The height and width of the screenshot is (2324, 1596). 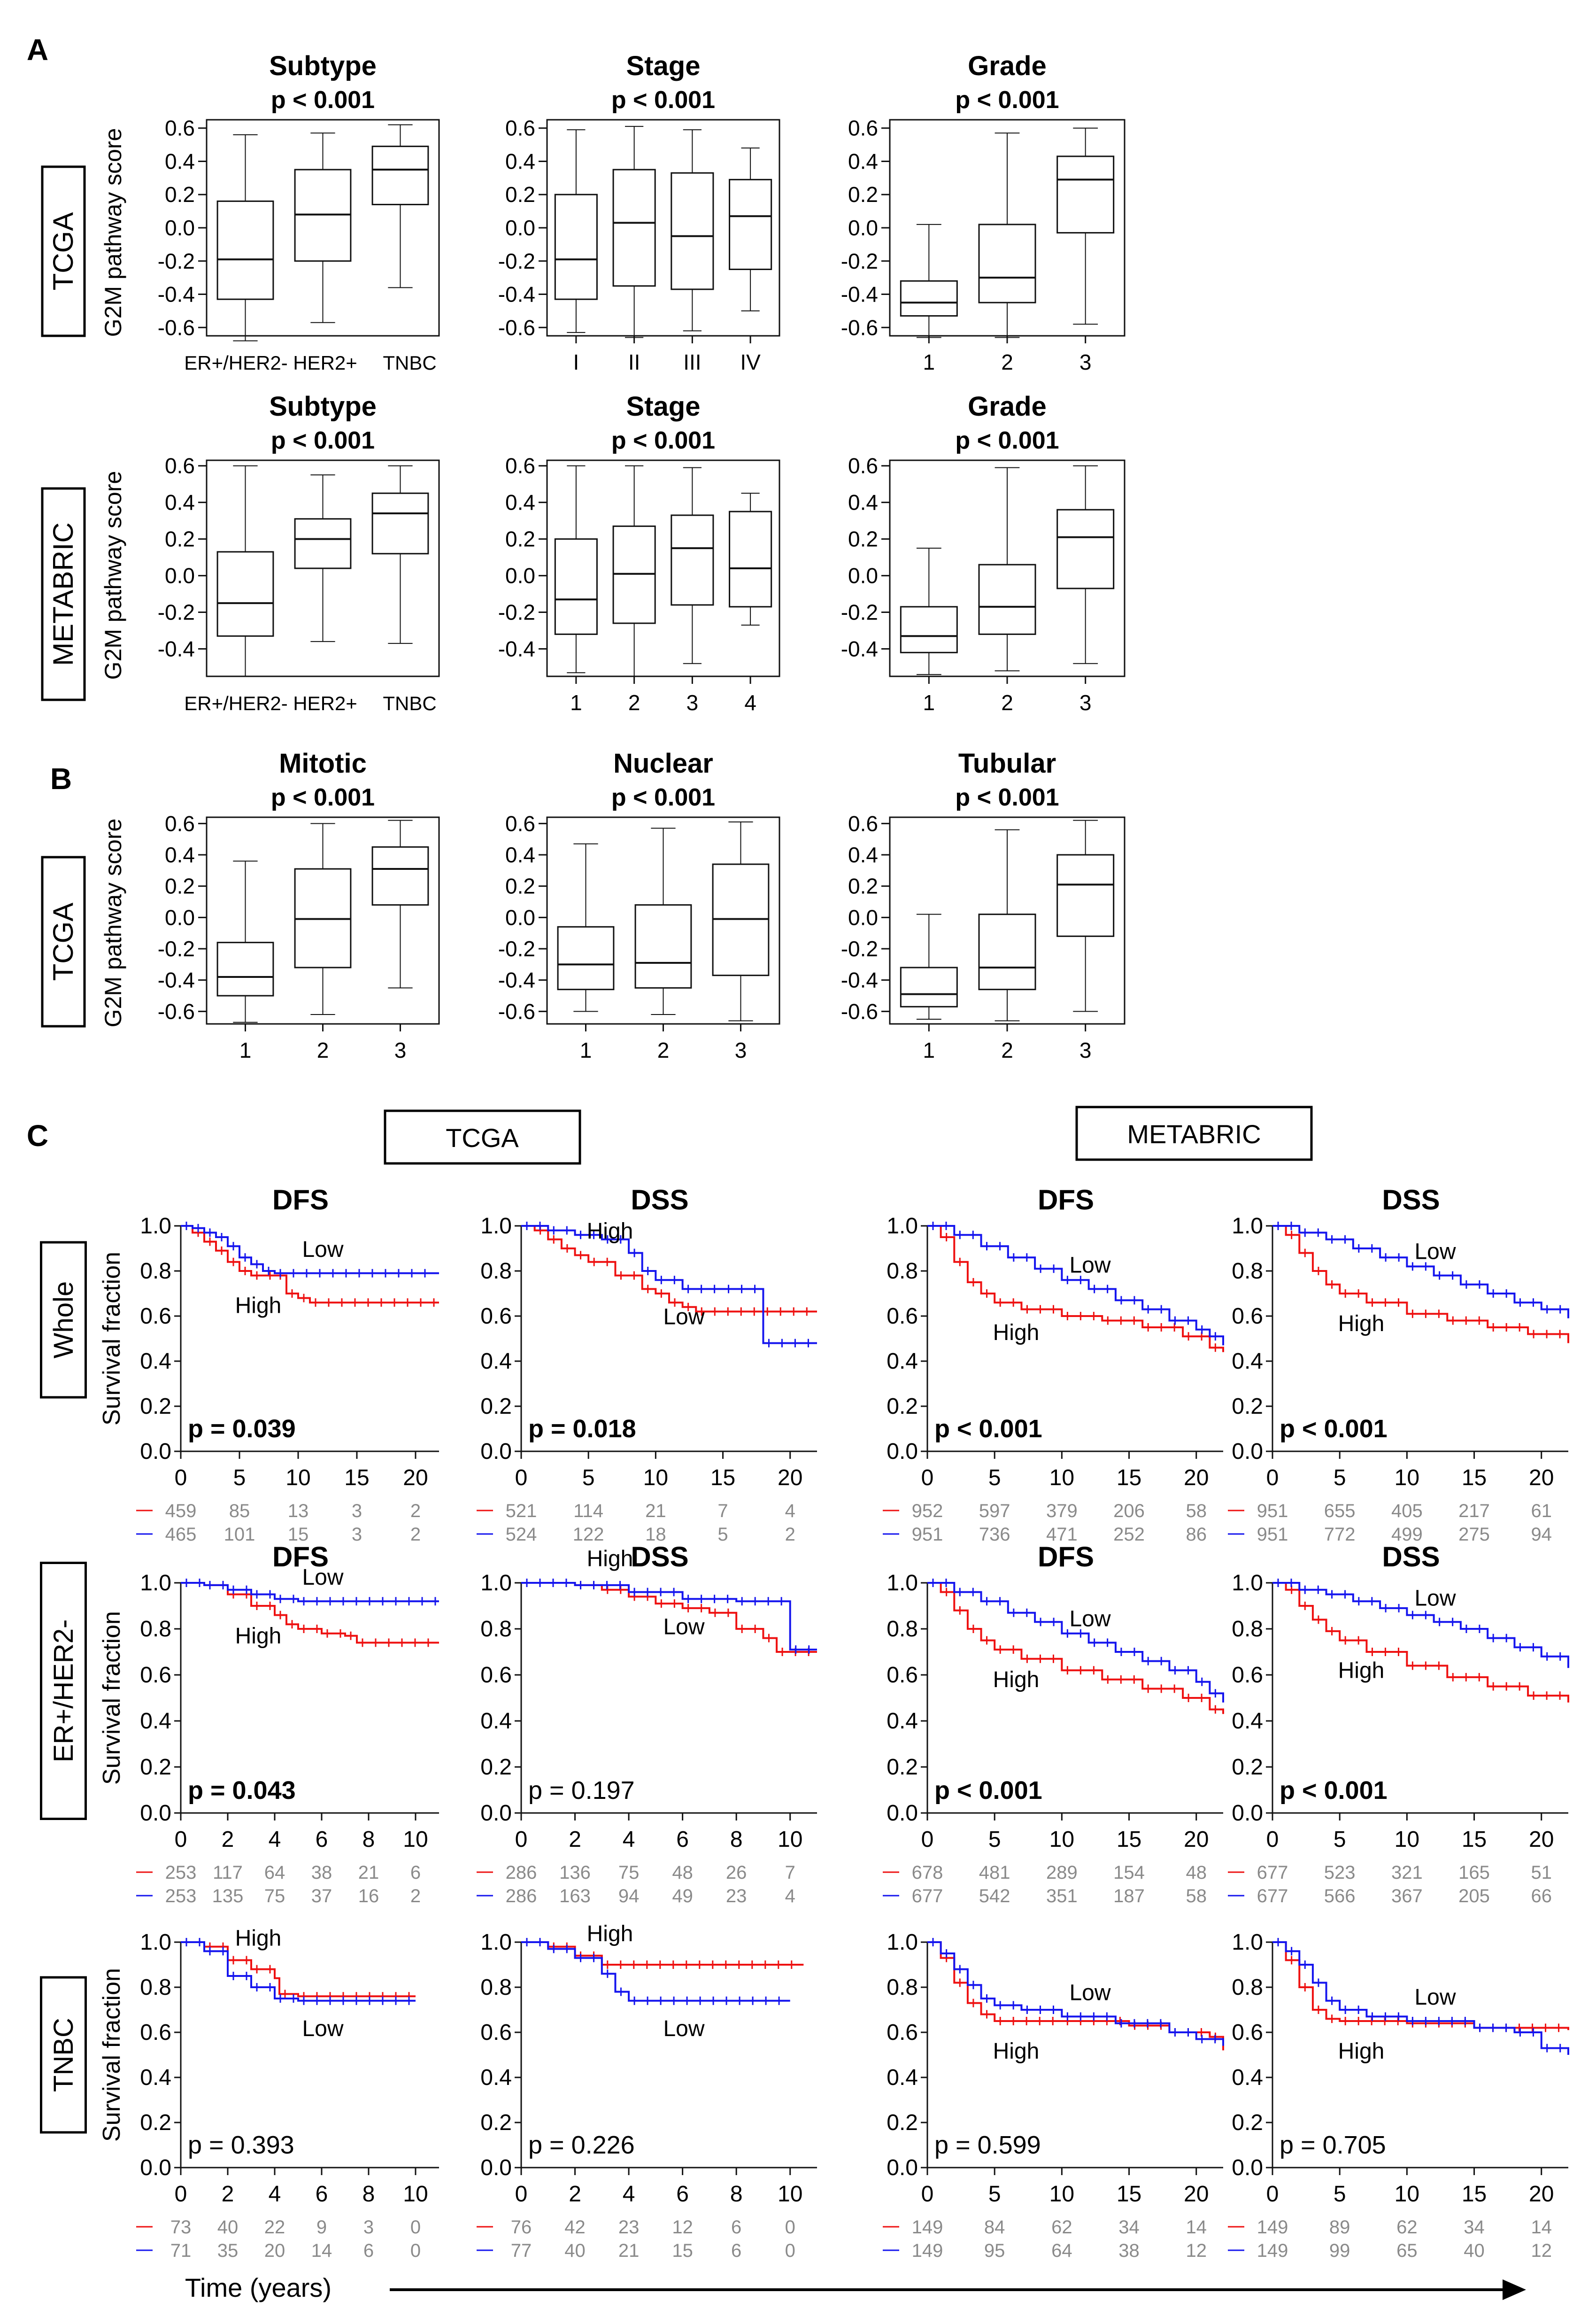 I want to click on risk-count-low: 64, so click(x=1061, y=2250).